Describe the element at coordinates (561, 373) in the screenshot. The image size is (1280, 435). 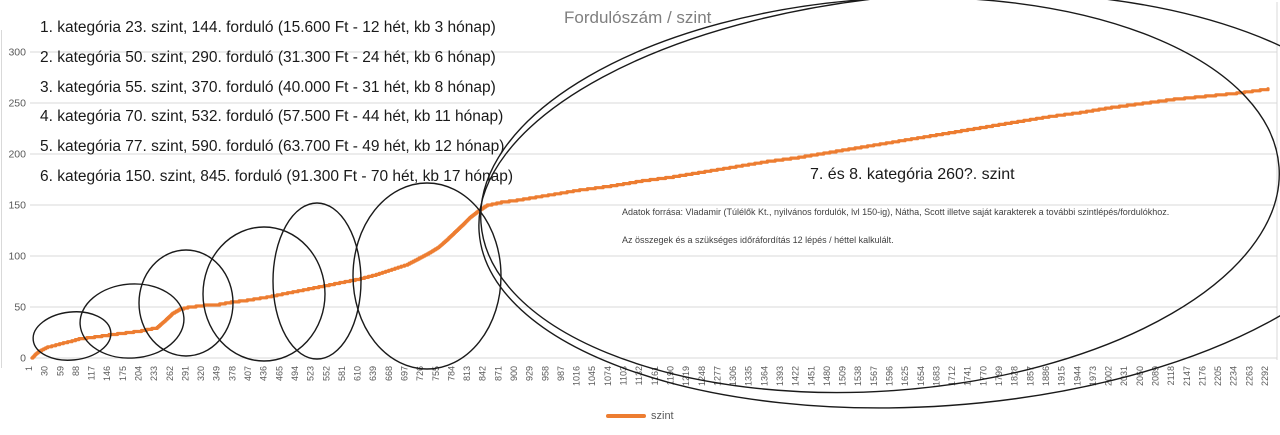
I see `x-axis-tick-label: 987` at that location.